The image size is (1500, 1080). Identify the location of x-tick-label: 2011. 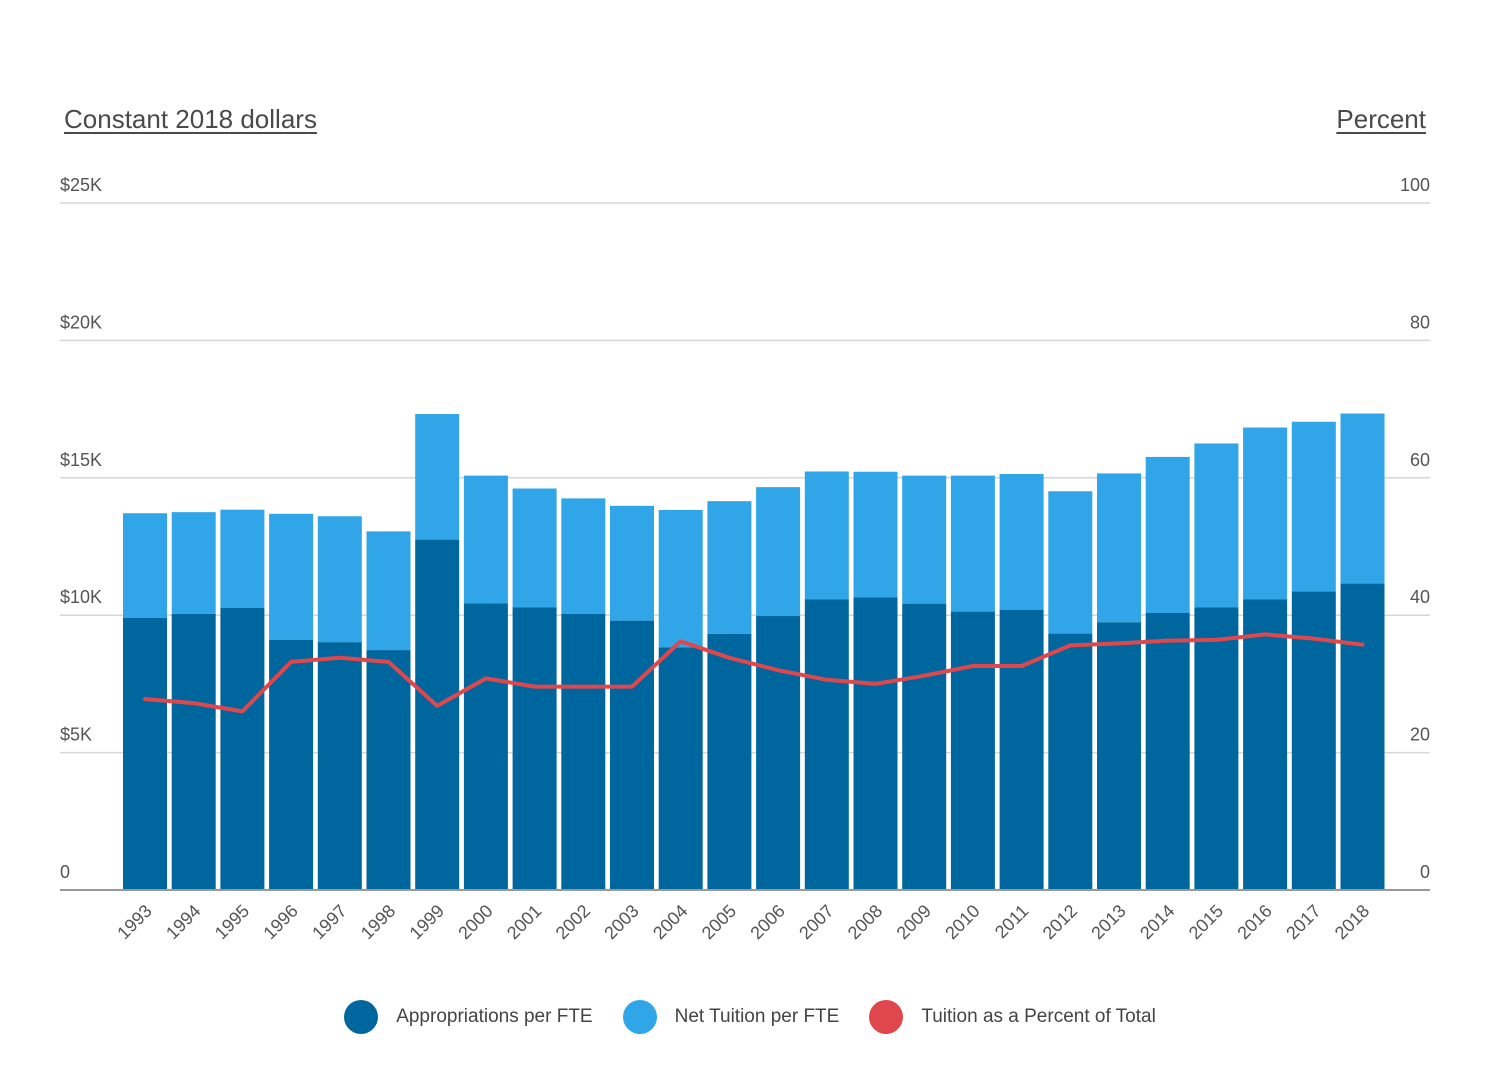
(1012, 922).